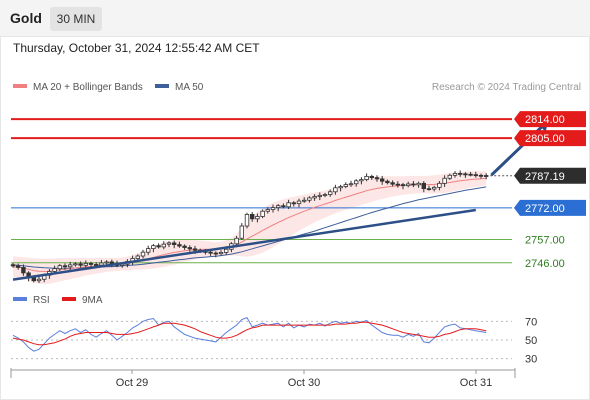 Image resolution: width=590 pixels, height=400 pixels. What do you see at coordinates (69, 299) in the screenshot?
I see `rsi-ma-legend-swatch` at bounding box center [69, 299].